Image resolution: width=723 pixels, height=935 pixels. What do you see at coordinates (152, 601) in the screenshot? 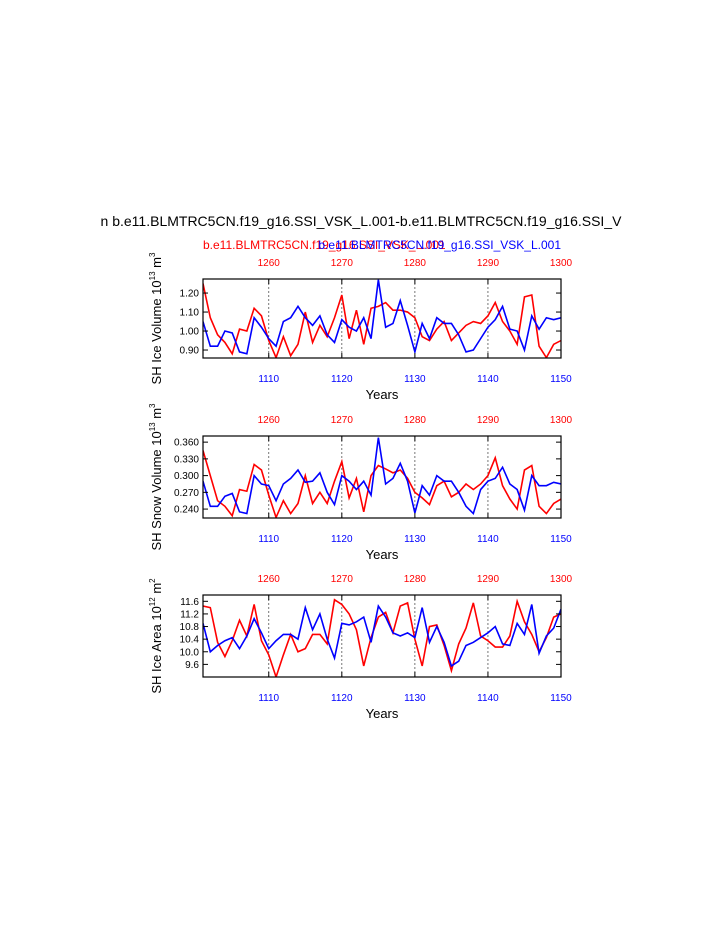
I see `y-label-exponent: 12` at bounding box center [152, 601].